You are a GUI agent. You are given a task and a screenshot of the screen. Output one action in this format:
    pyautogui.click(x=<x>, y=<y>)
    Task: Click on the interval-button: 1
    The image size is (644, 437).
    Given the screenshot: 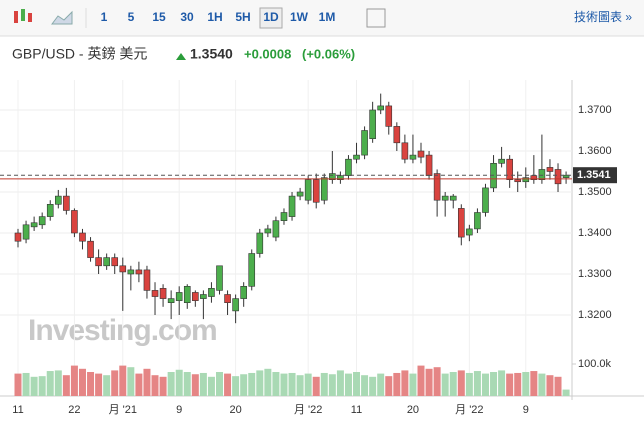 What is the action you would take?
    pyautogui.click(x=104, y=17)
    